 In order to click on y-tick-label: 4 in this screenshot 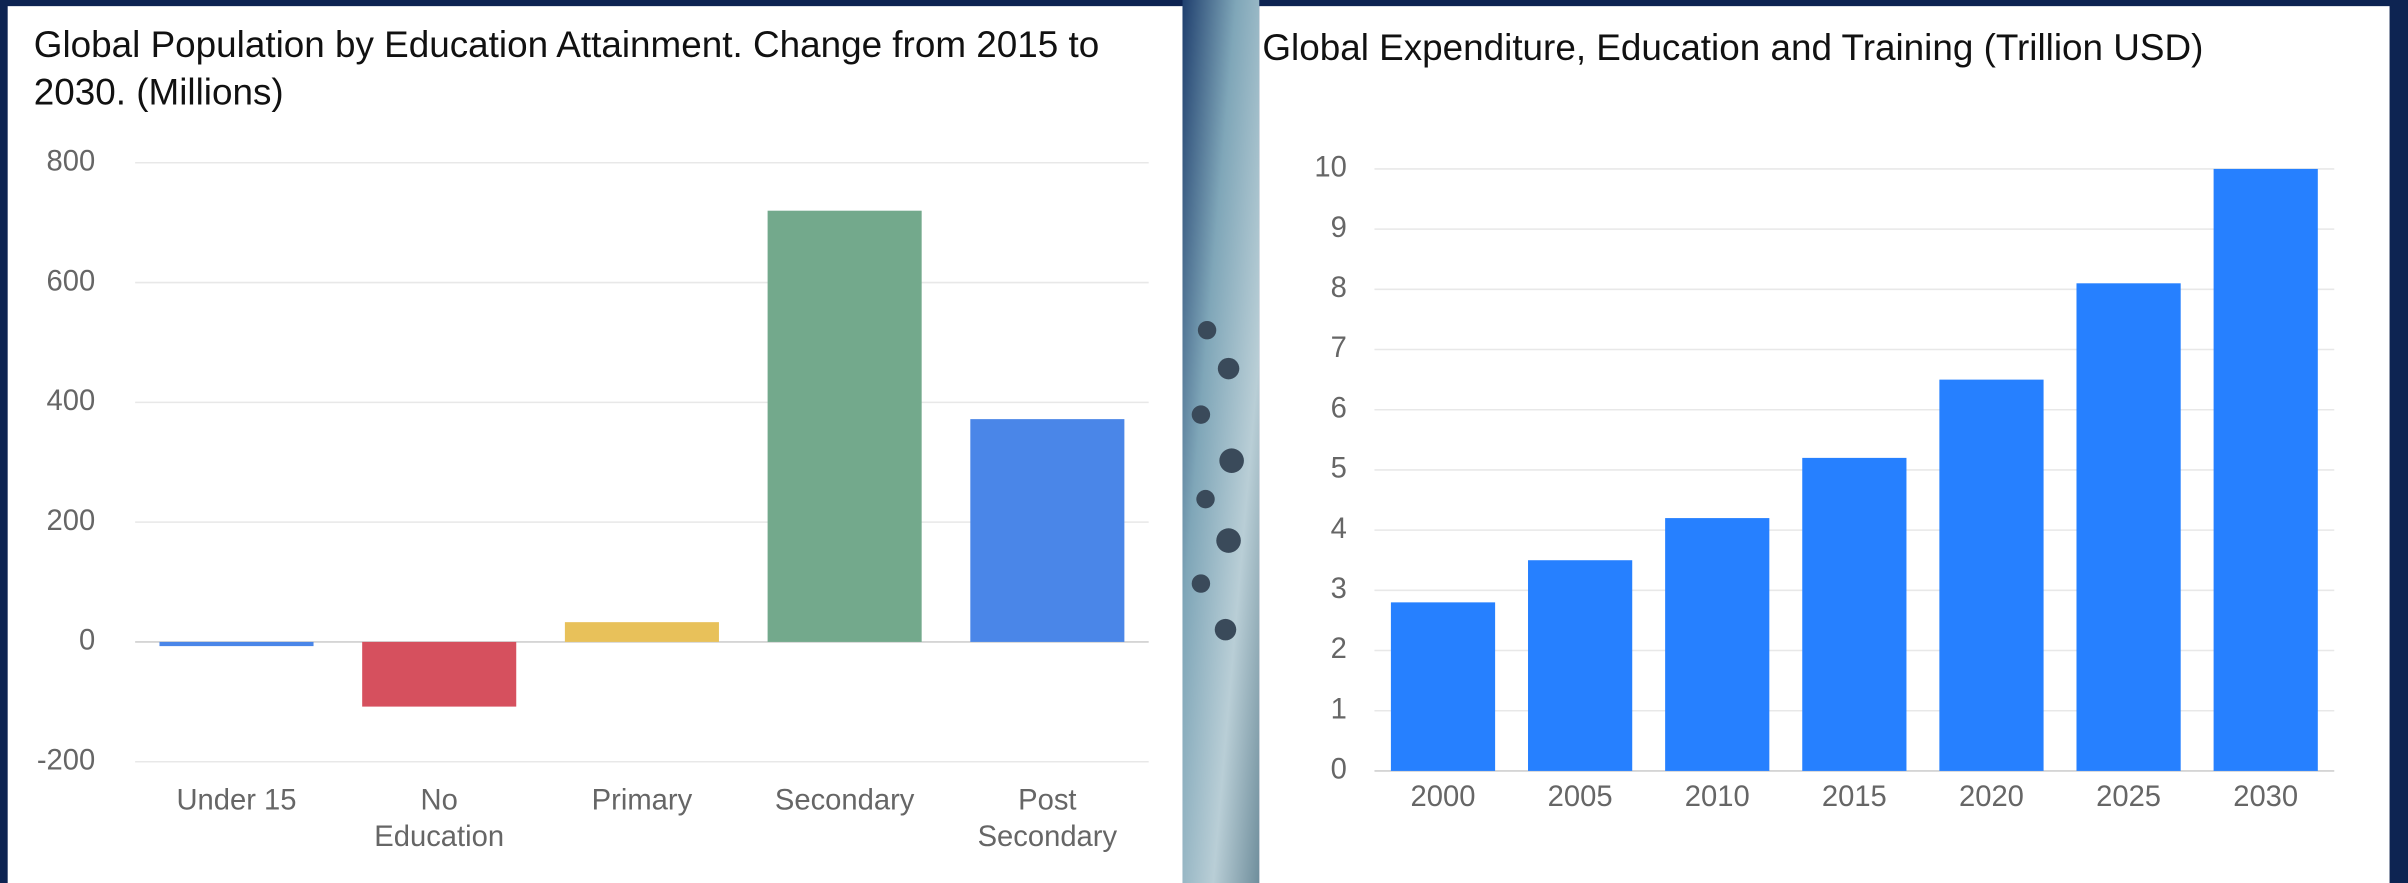, I will do `click(1339, 529)`.